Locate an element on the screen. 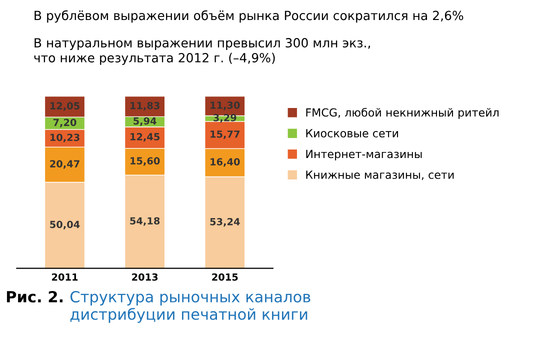  data-label: 5,94 is located at coordinates (145, 121).